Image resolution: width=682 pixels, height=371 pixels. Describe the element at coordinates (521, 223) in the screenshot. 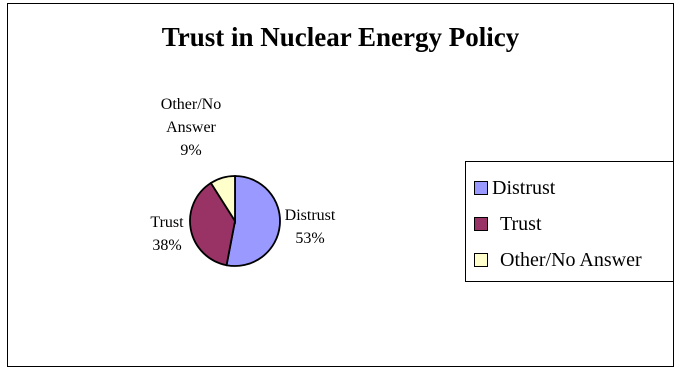

I see `legend-label-trust: Trust` at that location.